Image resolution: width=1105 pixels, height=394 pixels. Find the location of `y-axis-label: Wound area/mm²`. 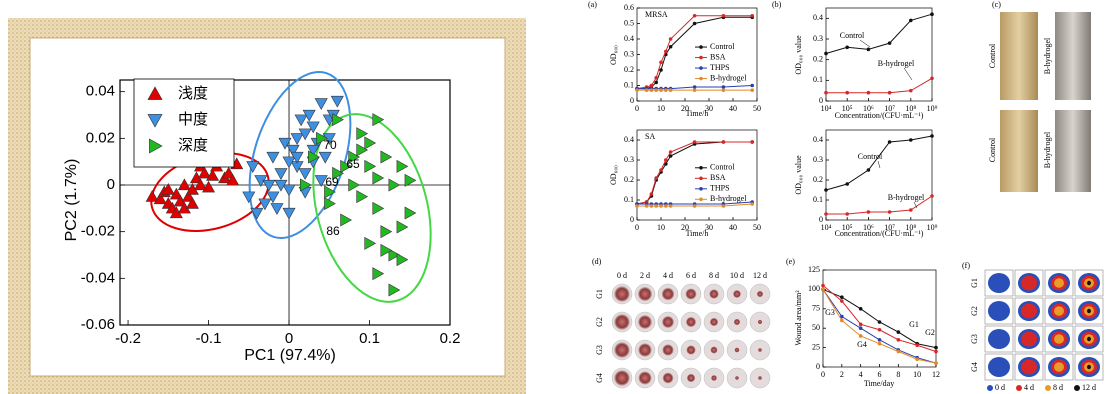

y-axis-label: Wound area/mm² is located at coordinates (798, 318).